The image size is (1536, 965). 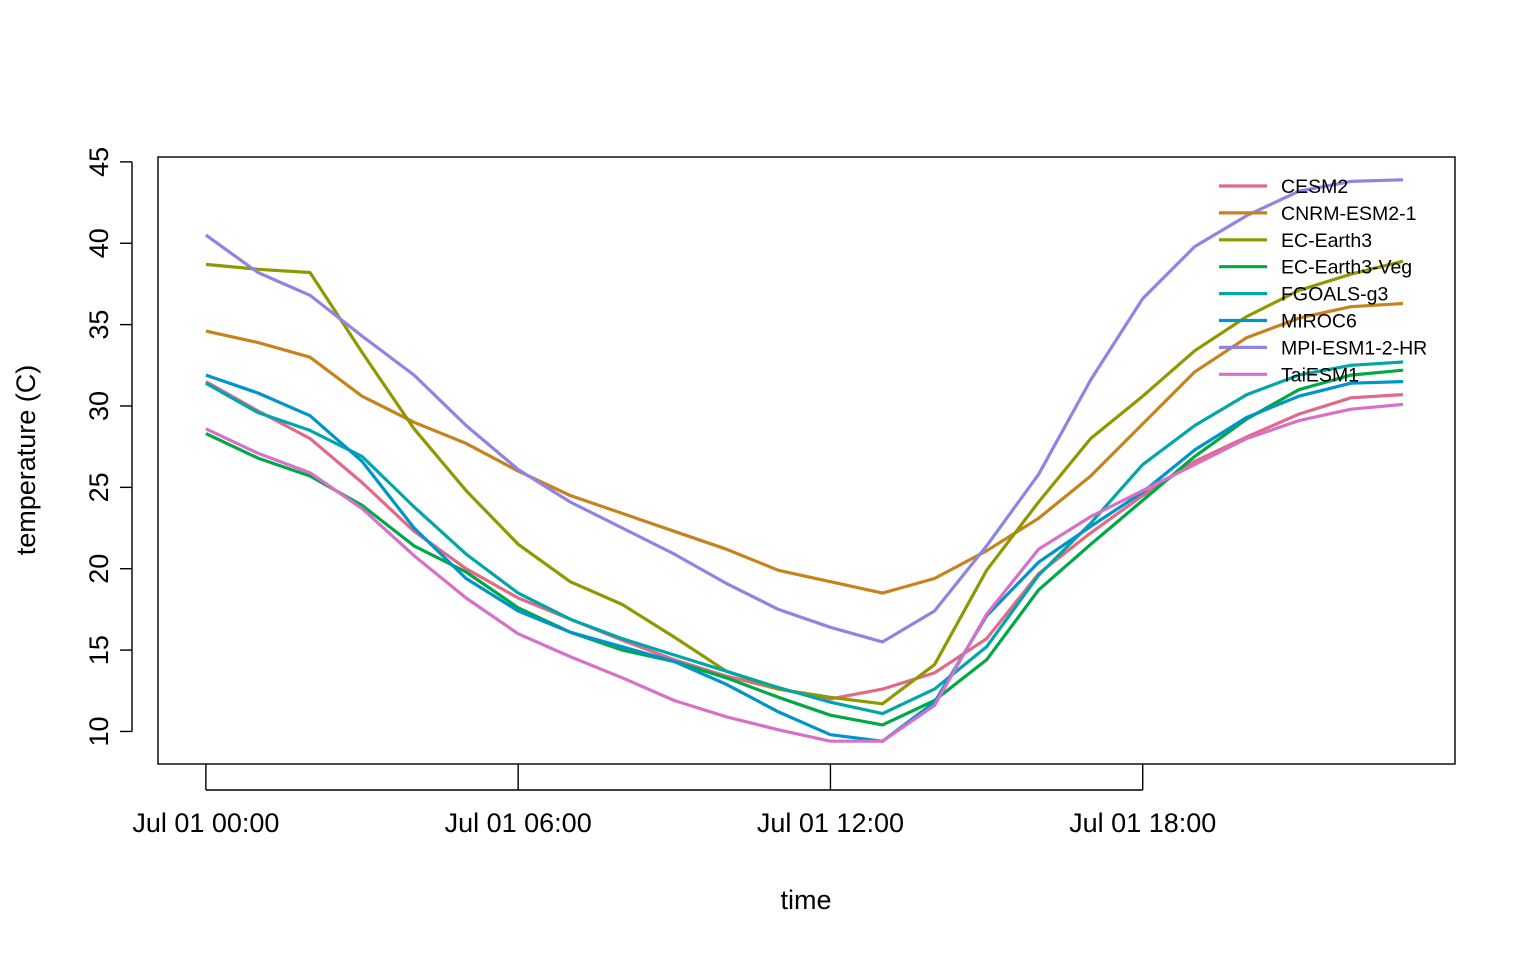 I want to click on y-tick-label: 20, so click(x=99, y=569).